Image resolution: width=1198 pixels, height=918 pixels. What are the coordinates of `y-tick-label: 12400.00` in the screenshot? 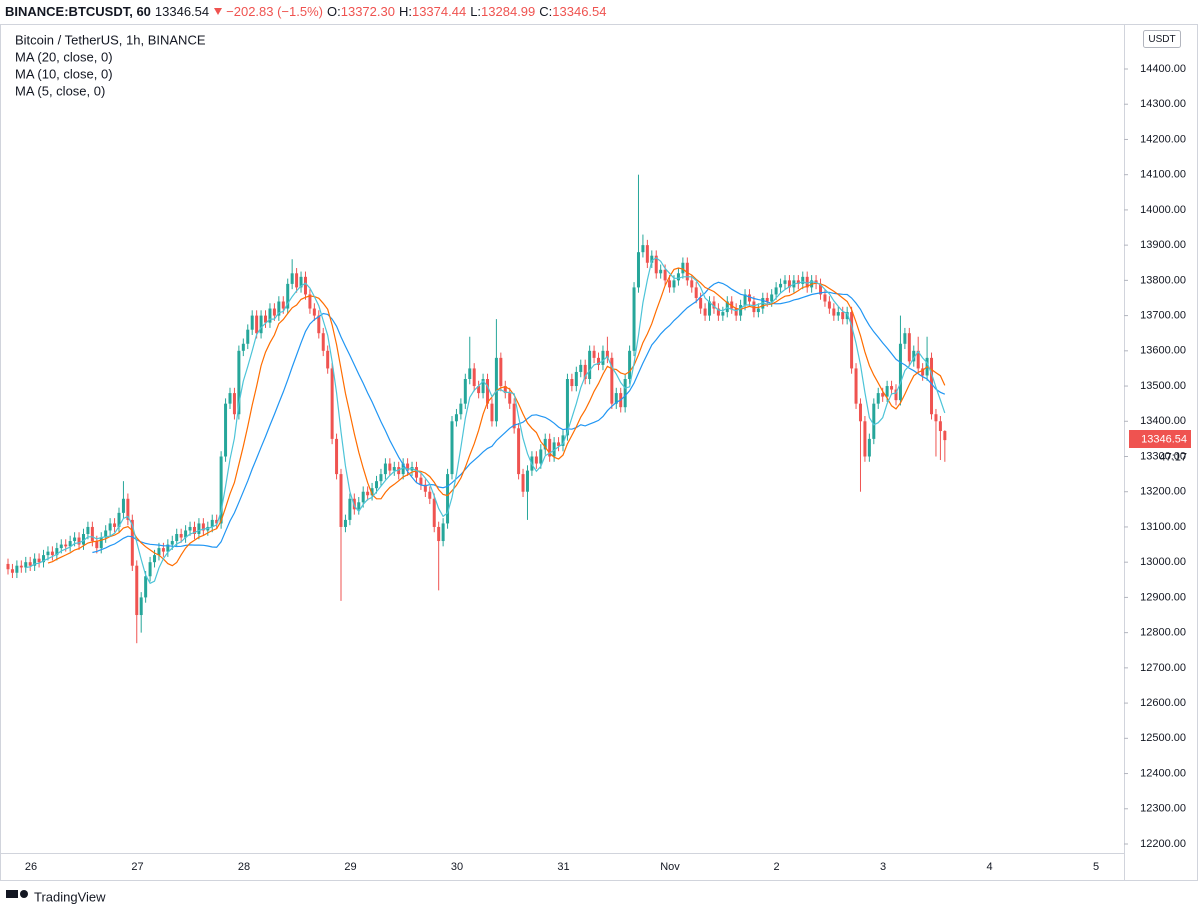 It's located at (1163, 773).